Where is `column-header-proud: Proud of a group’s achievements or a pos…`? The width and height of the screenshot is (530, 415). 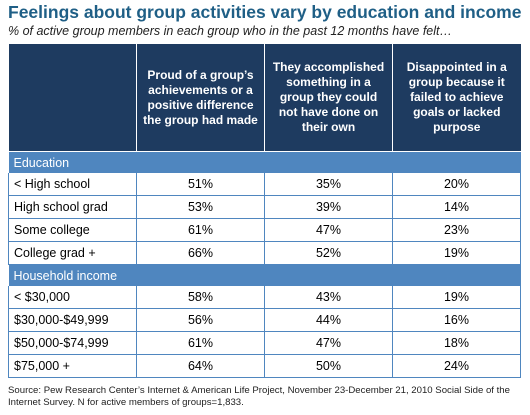 column-header-proud: Proud of a group’s achievements or a pos… is located at coordinates (200, 98).